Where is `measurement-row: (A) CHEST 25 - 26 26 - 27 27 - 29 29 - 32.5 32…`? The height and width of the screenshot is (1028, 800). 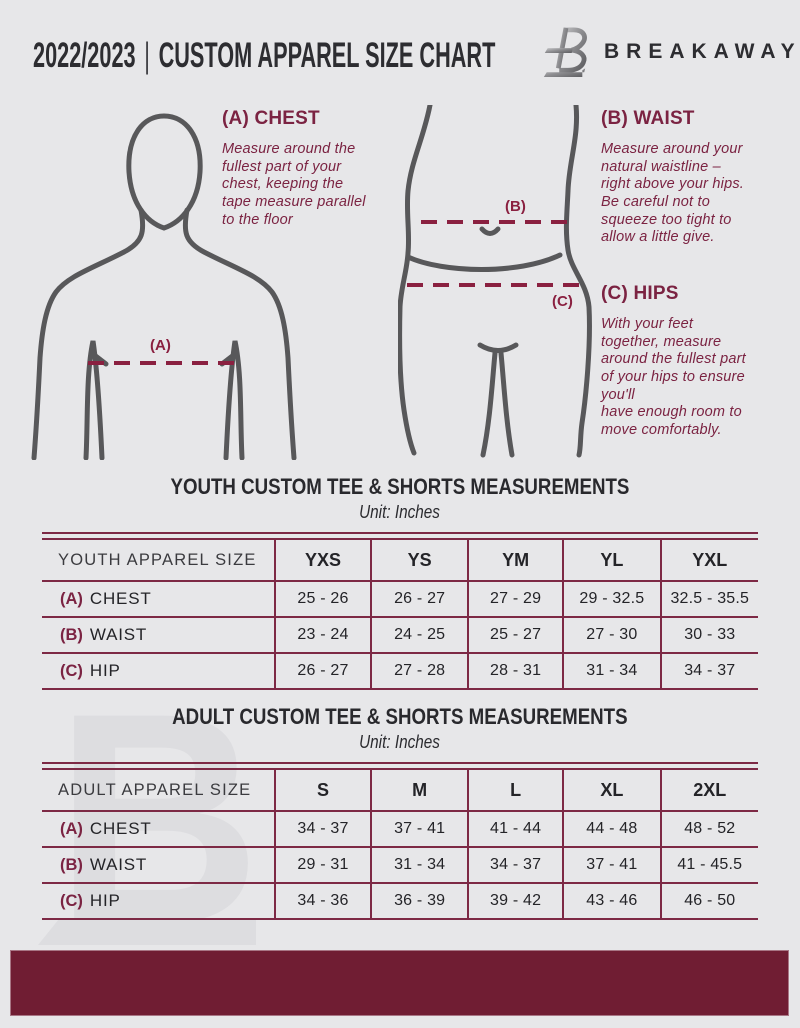 measurement-row: (A) CHEST 25 - 26 26 - 27 27 - 29 29 - 32.5 32… is located at coordinates (400, 599).